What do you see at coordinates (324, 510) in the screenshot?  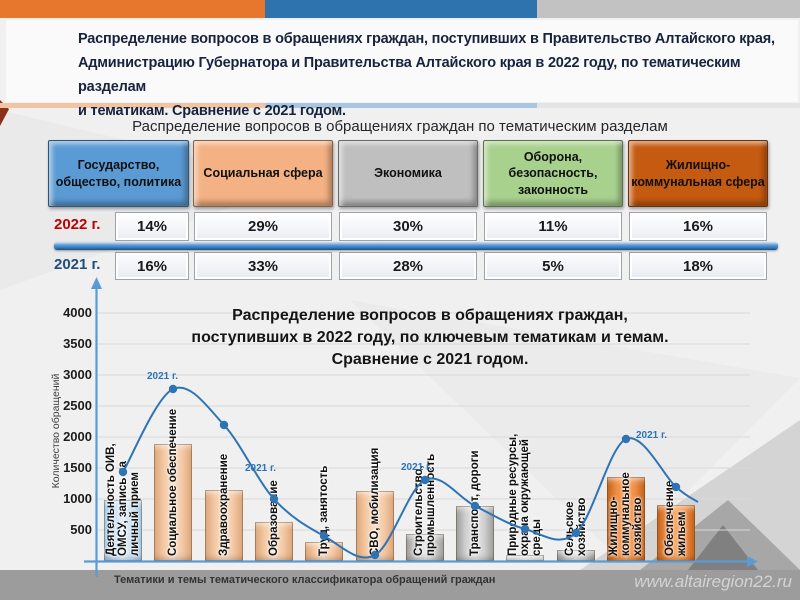 I see `bar-label: Труд, занятость` at bounding box center [324, 510].